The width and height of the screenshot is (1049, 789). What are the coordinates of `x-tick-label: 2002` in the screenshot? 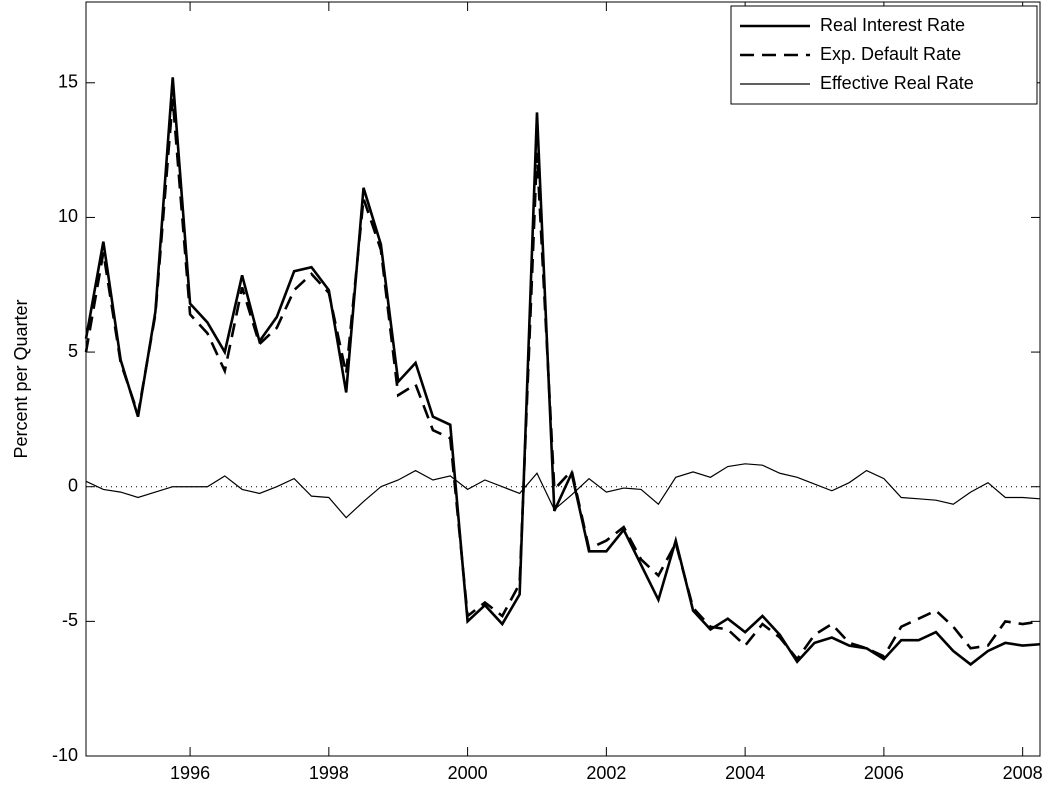 It's located at (606, 773).